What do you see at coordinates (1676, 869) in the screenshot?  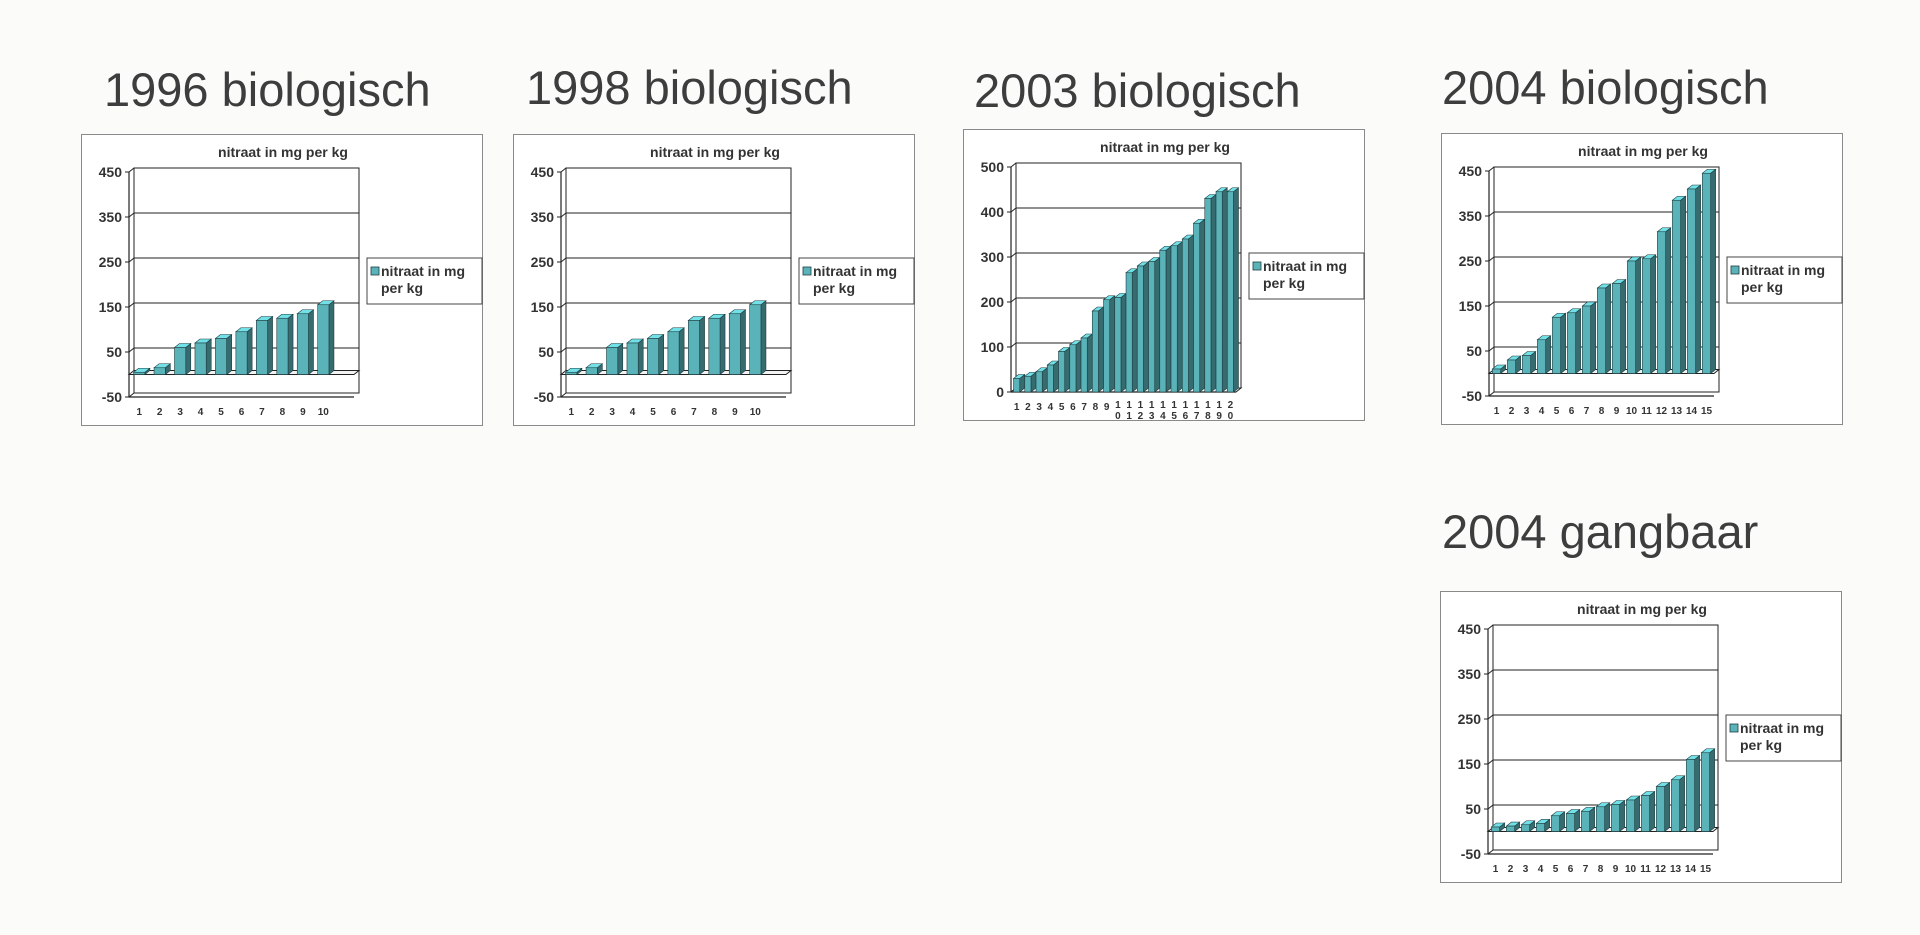 I see `x-tick-label: 13` at bounding box center [1676, 869].